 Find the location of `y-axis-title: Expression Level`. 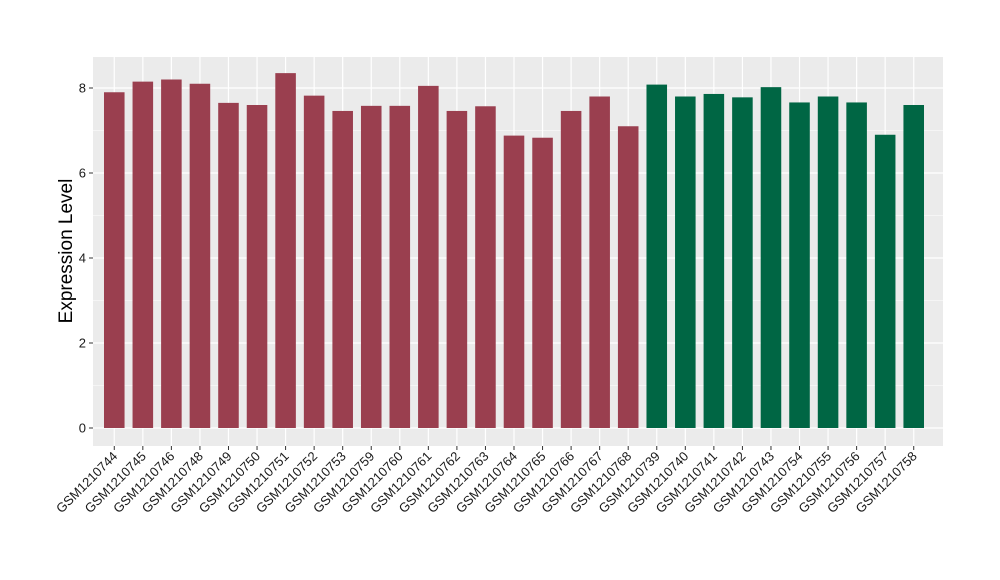

y-axis-title: Expression Level is located at coordinates (66, 251).